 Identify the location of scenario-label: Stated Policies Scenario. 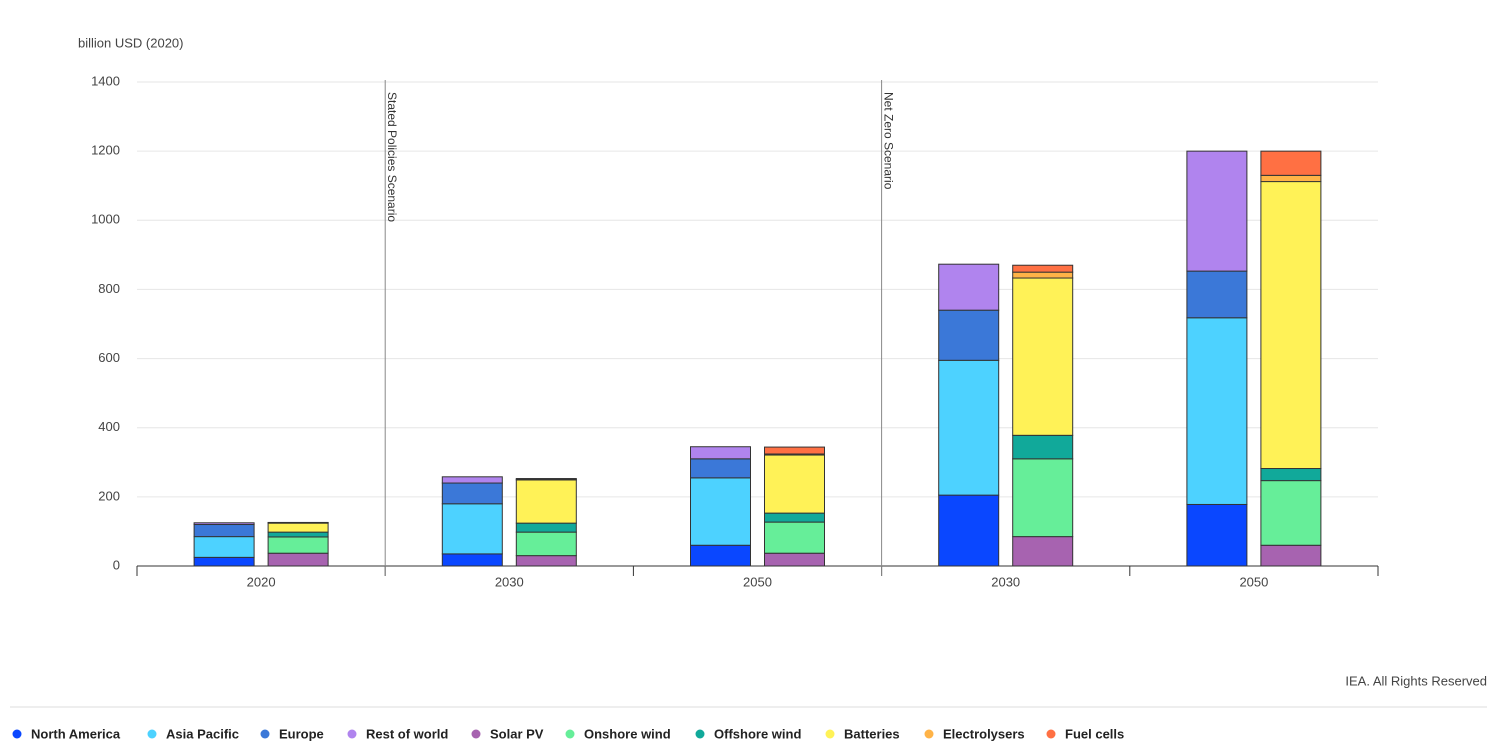
(392, 157).